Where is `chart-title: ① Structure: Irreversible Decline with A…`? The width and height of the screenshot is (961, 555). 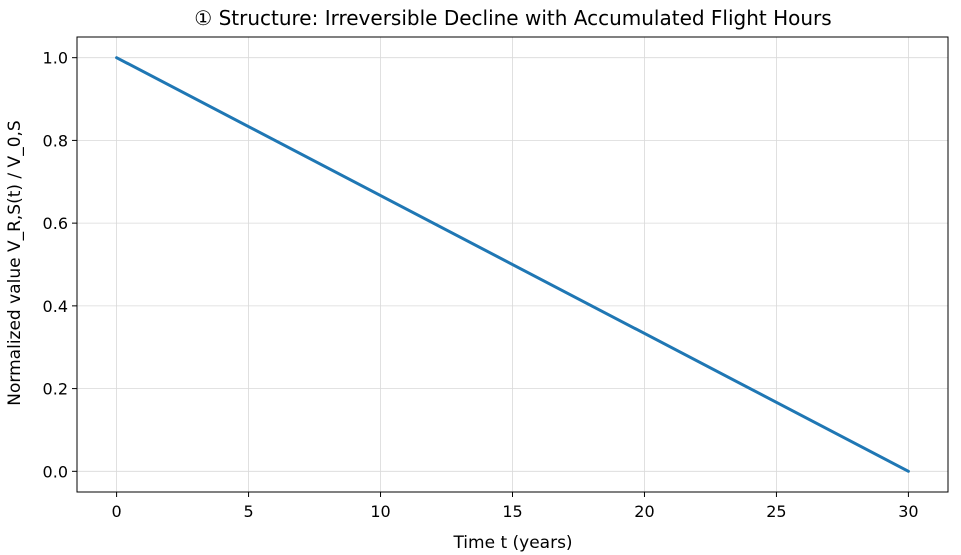
chart-title: ① Structure: Irreversible Decline with A… is located at coordinates (512, 18).